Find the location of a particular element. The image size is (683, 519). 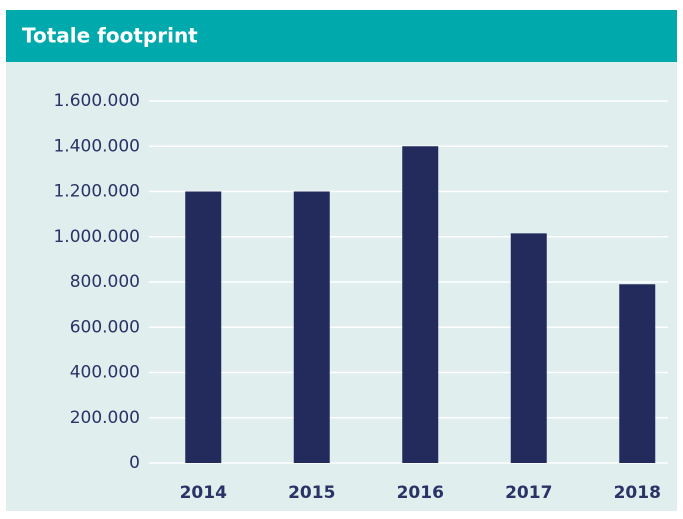

y-tick-label: 600.000 is located at coordinates (105, 327).